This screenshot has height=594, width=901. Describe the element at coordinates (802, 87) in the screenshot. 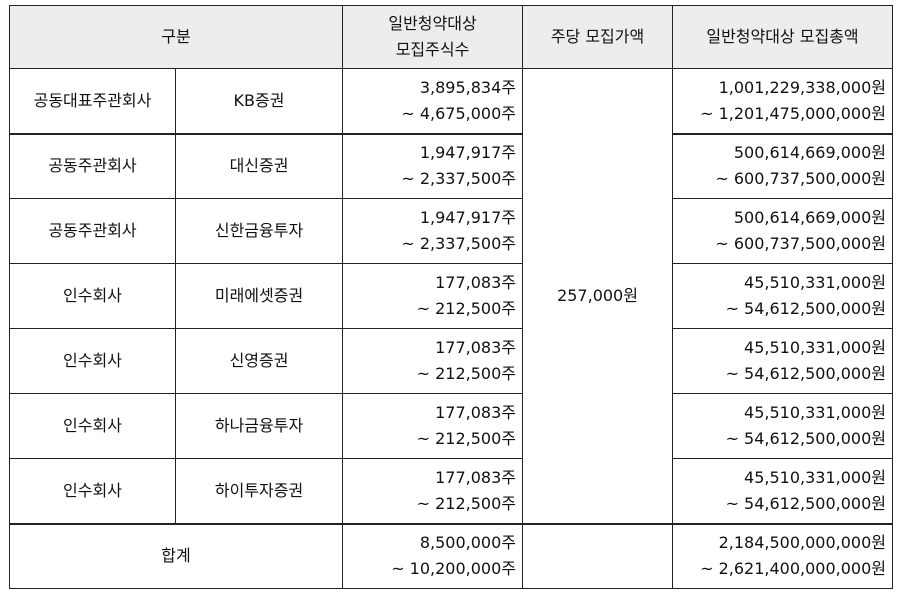

I see `total-min: 1,001,229,338,000원` at that location.